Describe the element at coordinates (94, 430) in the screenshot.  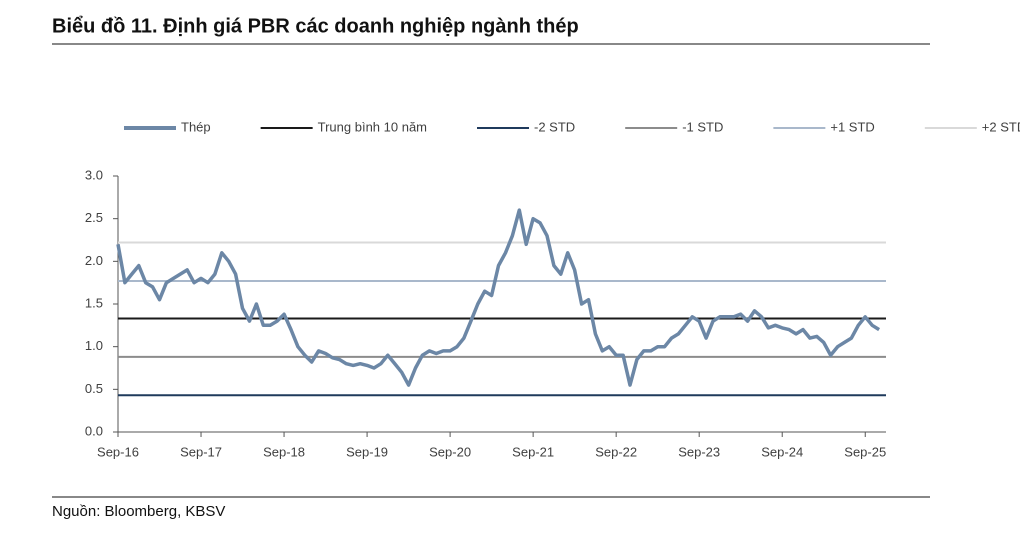
I see `y-tick-label: 0.0` at that location.